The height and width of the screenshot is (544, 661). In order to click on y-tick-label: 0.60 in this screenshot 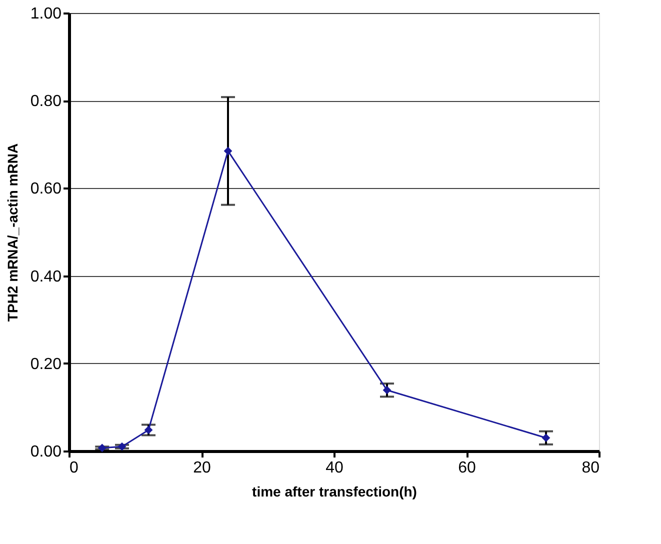, I will do `click(46, 189)`.